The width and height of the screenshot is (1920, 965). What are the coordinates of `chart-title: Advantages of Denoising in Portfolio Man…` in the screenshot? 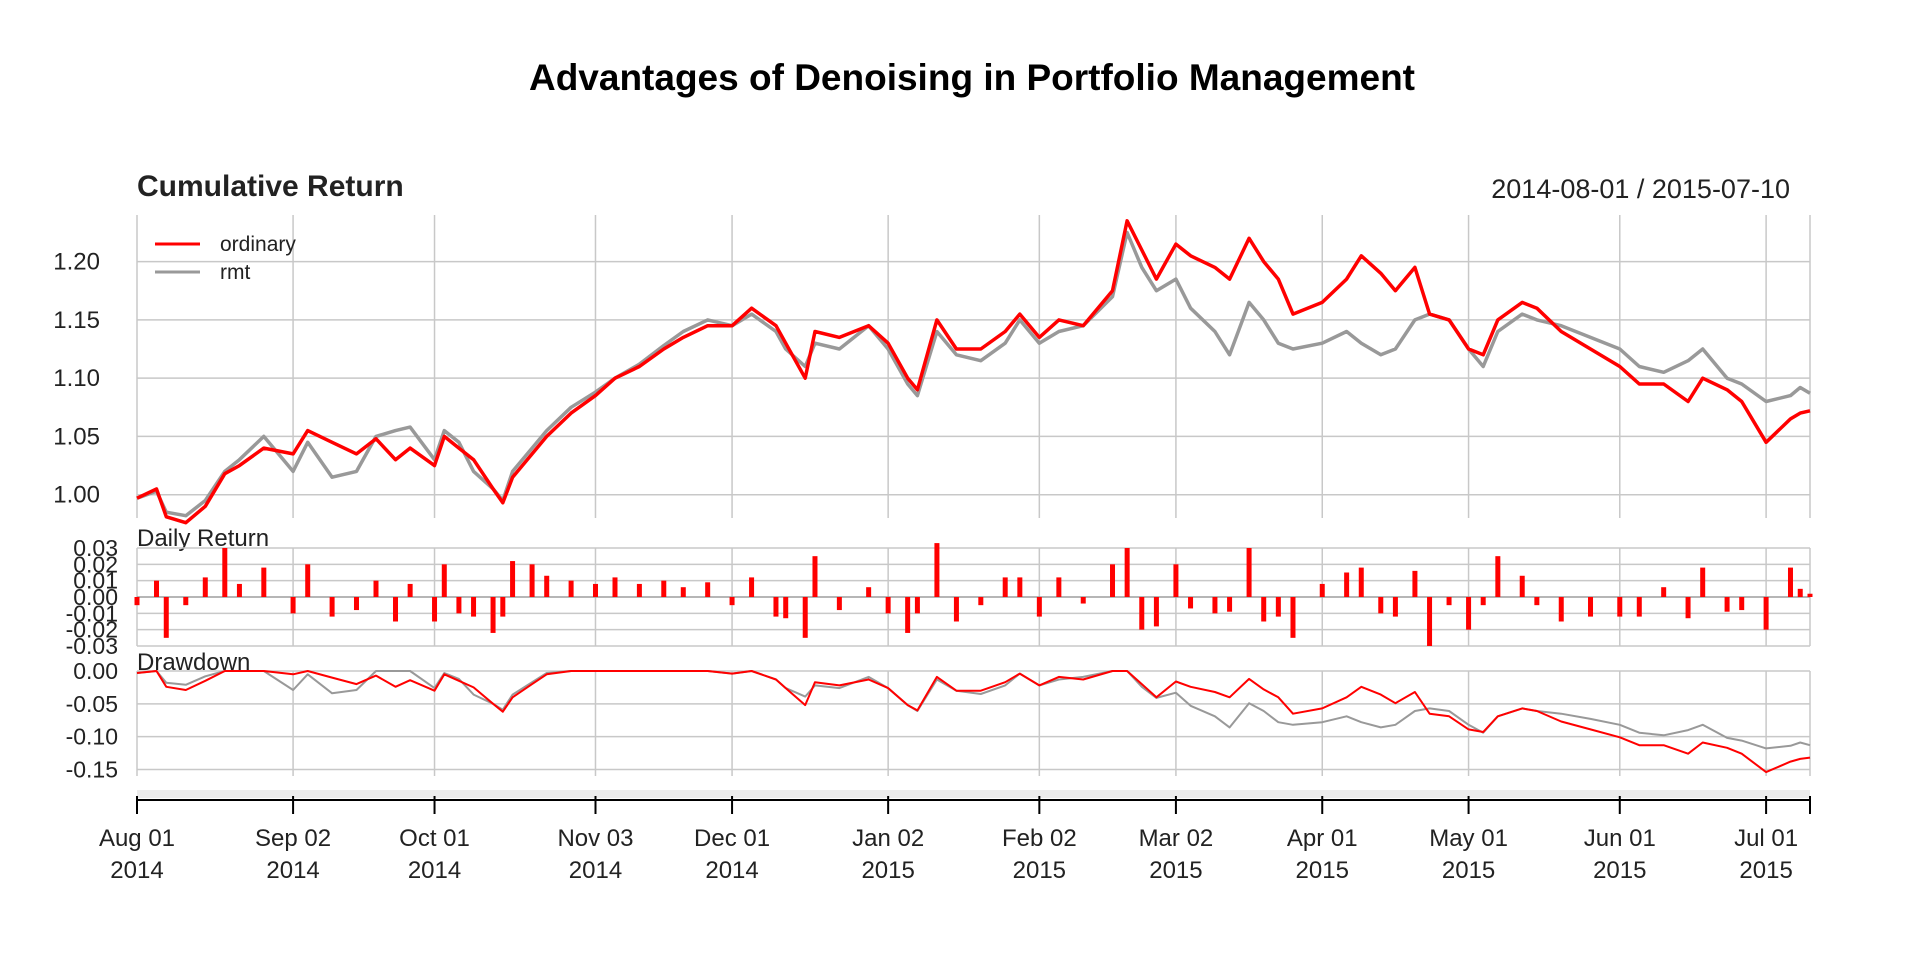 It's located at (972, 77).